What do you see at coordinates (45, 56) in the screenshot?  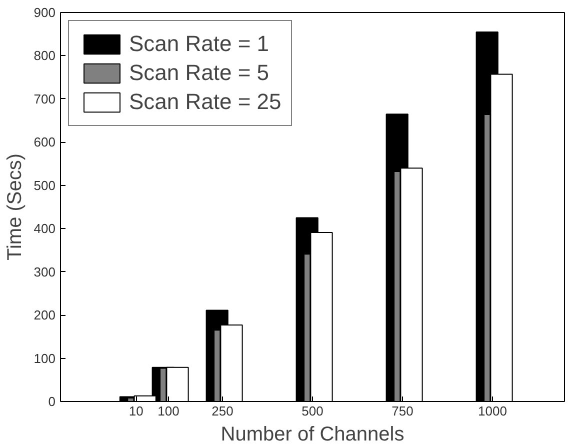 I see `y-tick-label: 800` at bounding box center [45, 56].